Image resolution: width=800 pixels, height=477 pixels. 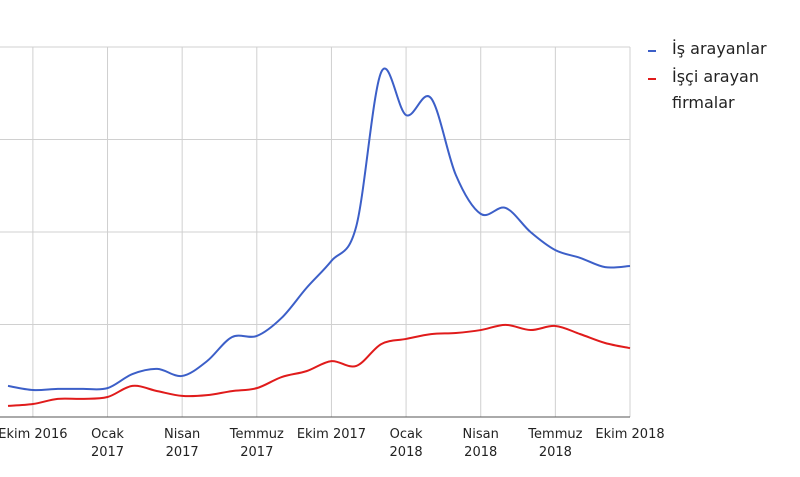 What do you see at coordinates (256, 443) in the screenshot?
I see `x-tick-label: Temmuz 2017` at bounding box center [256, 443].